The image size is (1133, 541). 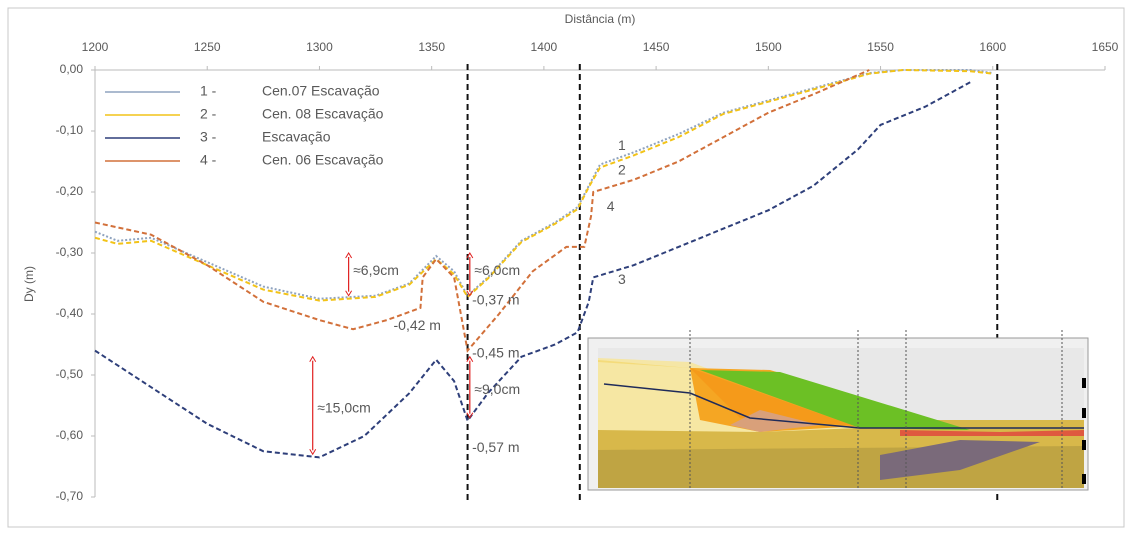 What do you see at coordinates (70, 191) in the screenshot?
I see `y-tick-label: -0,20` at bounding box center [70, 191].